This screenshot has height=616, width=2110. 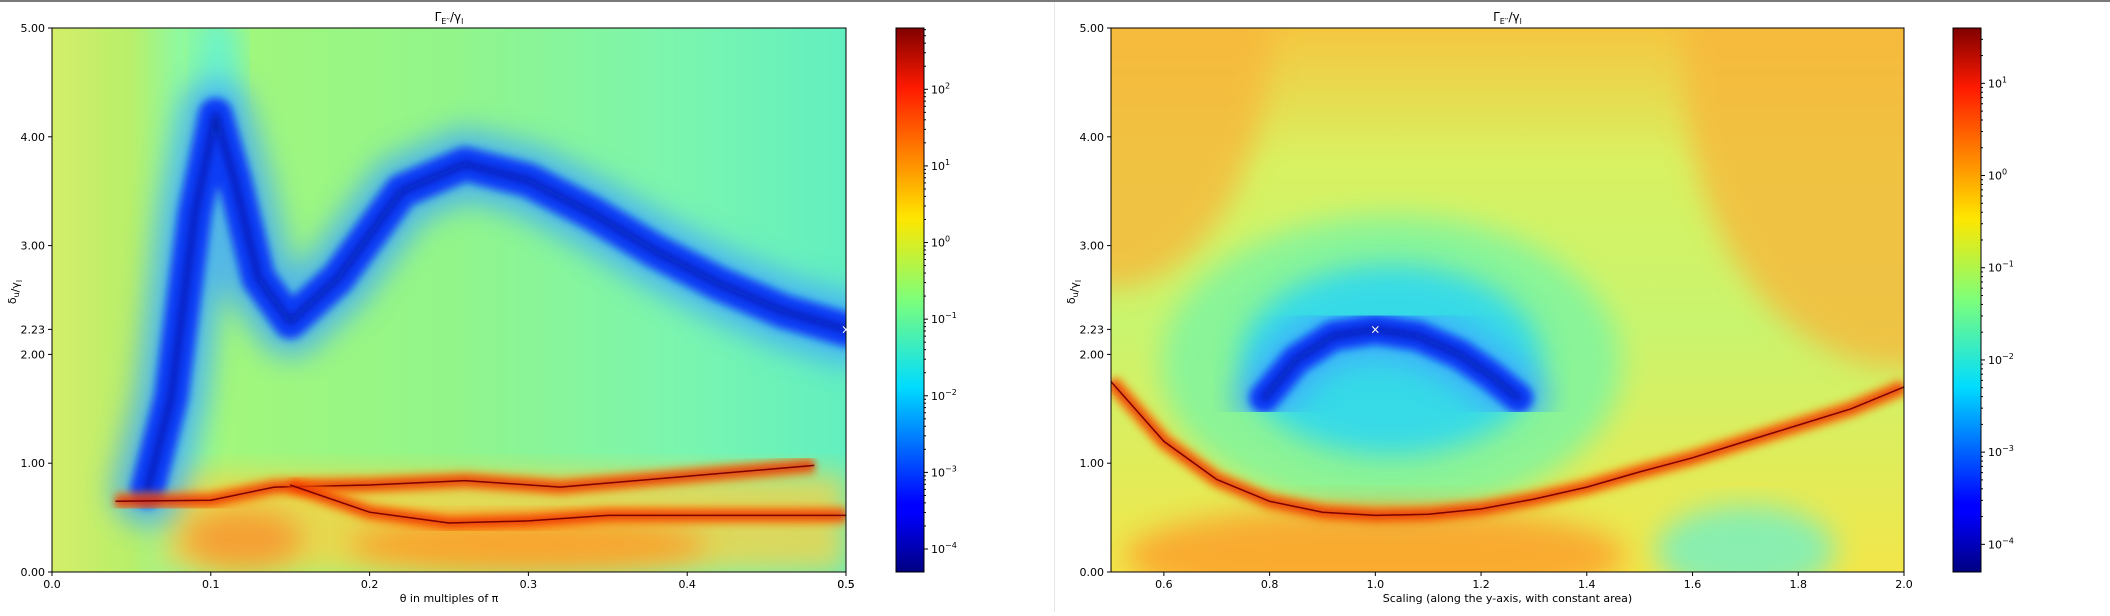 I want to click on x-tick-label: 0.6, so click(x=1164, y=584).